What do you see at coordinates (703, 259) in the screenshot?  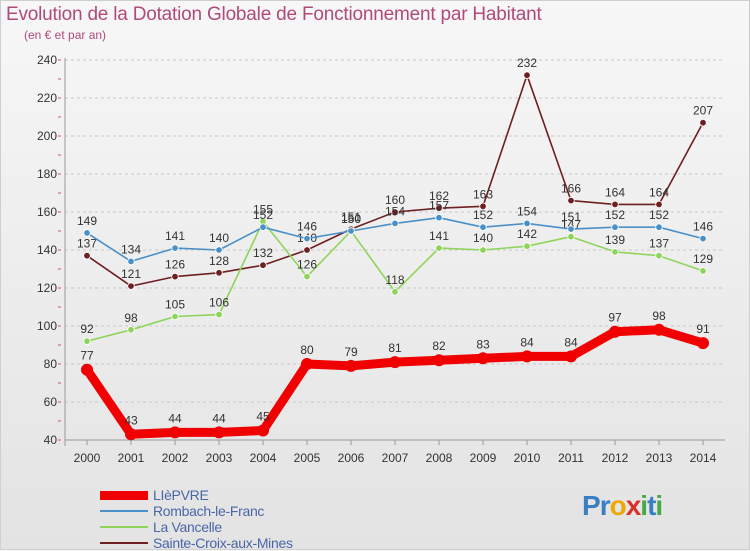 I see `data-label: 129` at bounding box center [703, 259].